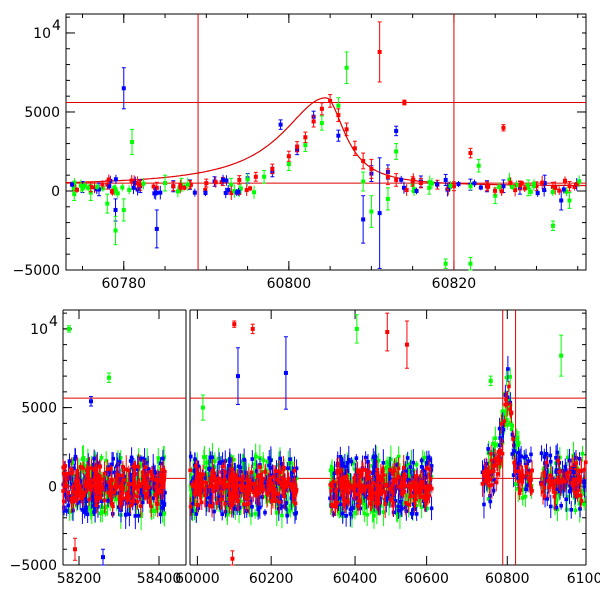  I want to click on x-tick-label: 58400, so click(159, 579).